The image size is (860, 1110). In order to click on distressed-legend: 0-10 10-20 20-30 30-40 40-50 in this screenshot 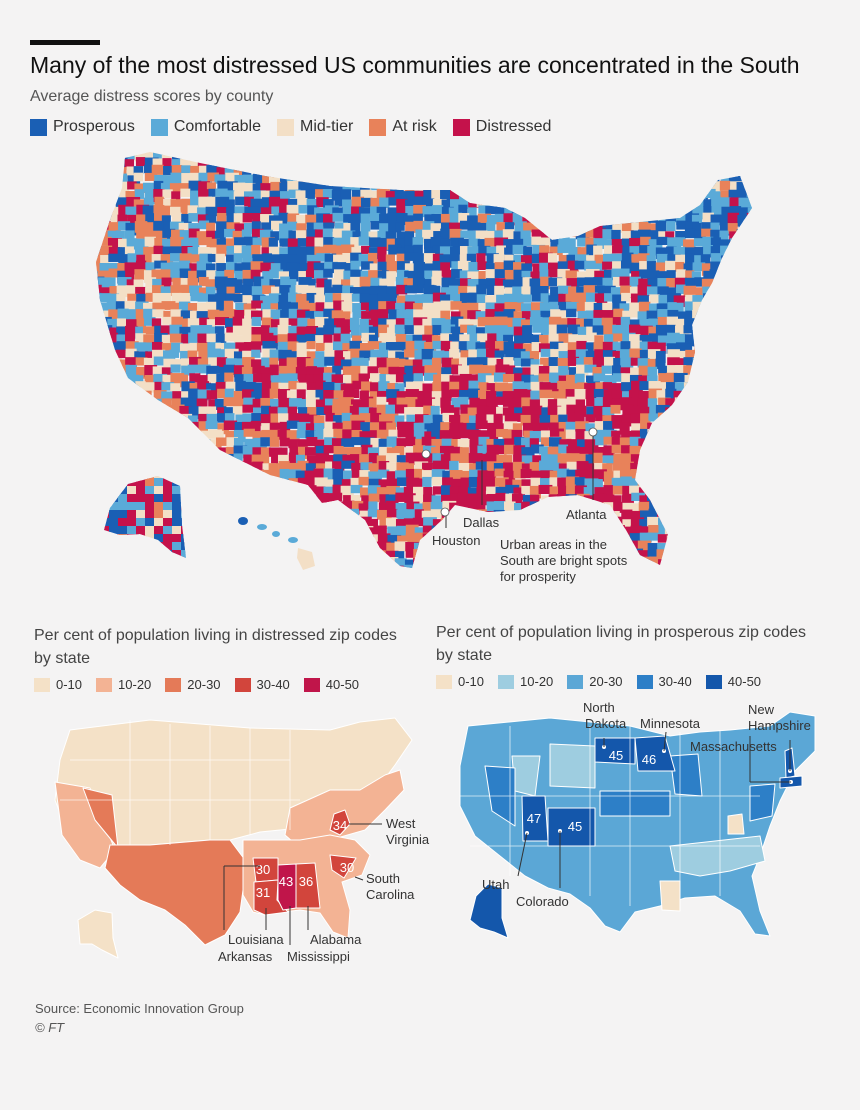, I will do `click(196, 684)`.